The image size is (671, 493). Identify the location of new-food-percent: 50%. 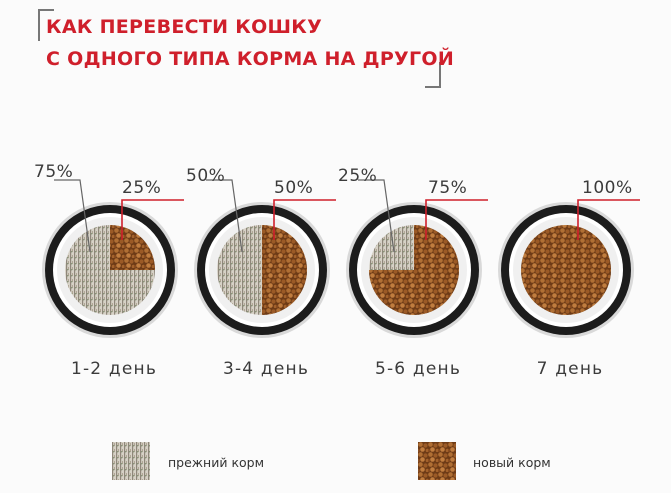
(294, 188).